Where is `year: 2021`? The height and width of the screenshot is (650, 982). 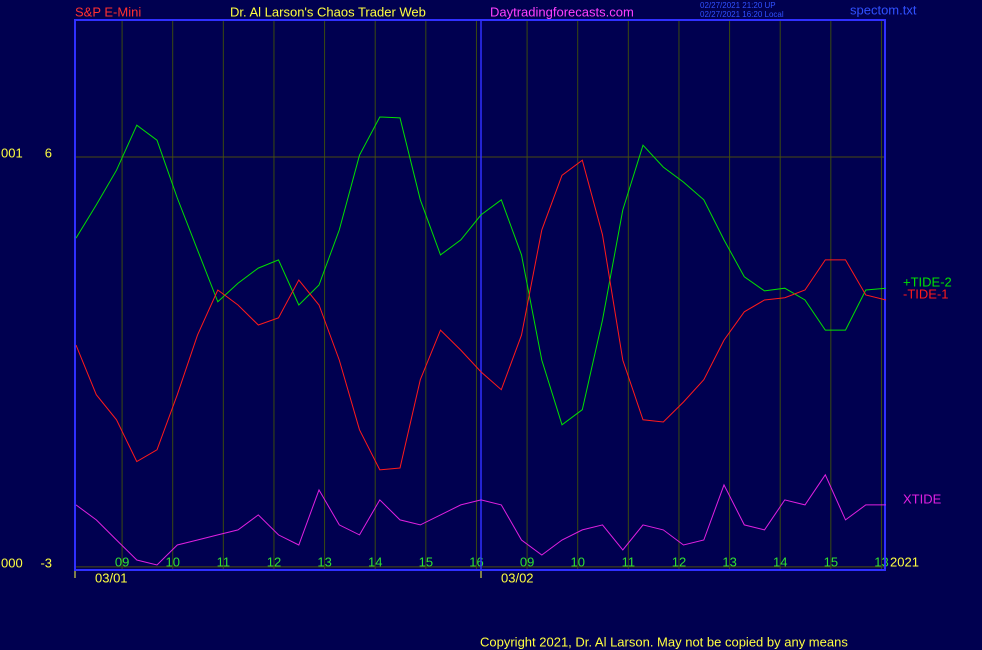
year: 2021 is located at coordinates (904, 561).